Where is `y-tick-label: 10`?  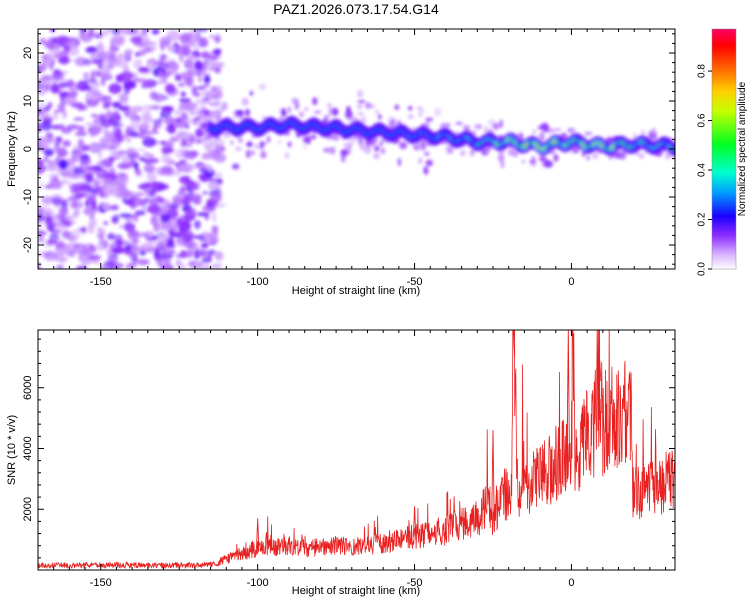 y-tick-label: 10 is located at coordinates (28, 101).